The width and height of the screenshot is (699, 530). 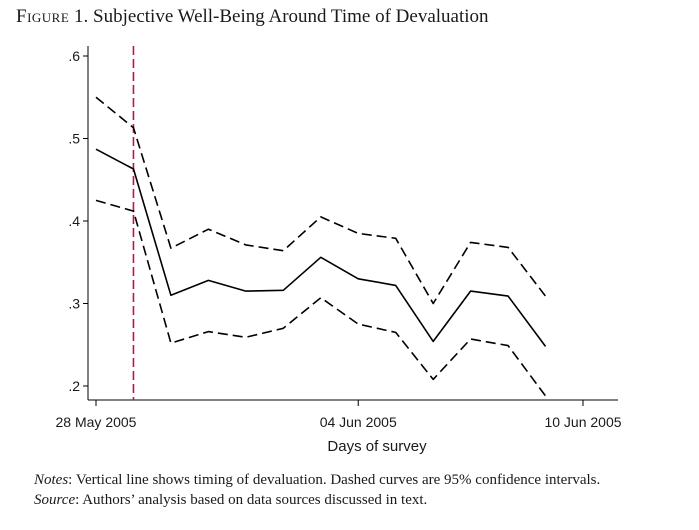 What do you see at coordinates (81, 16) in the screenshot?
I see `figure-number: 1.` at bounding box center [81, 16].